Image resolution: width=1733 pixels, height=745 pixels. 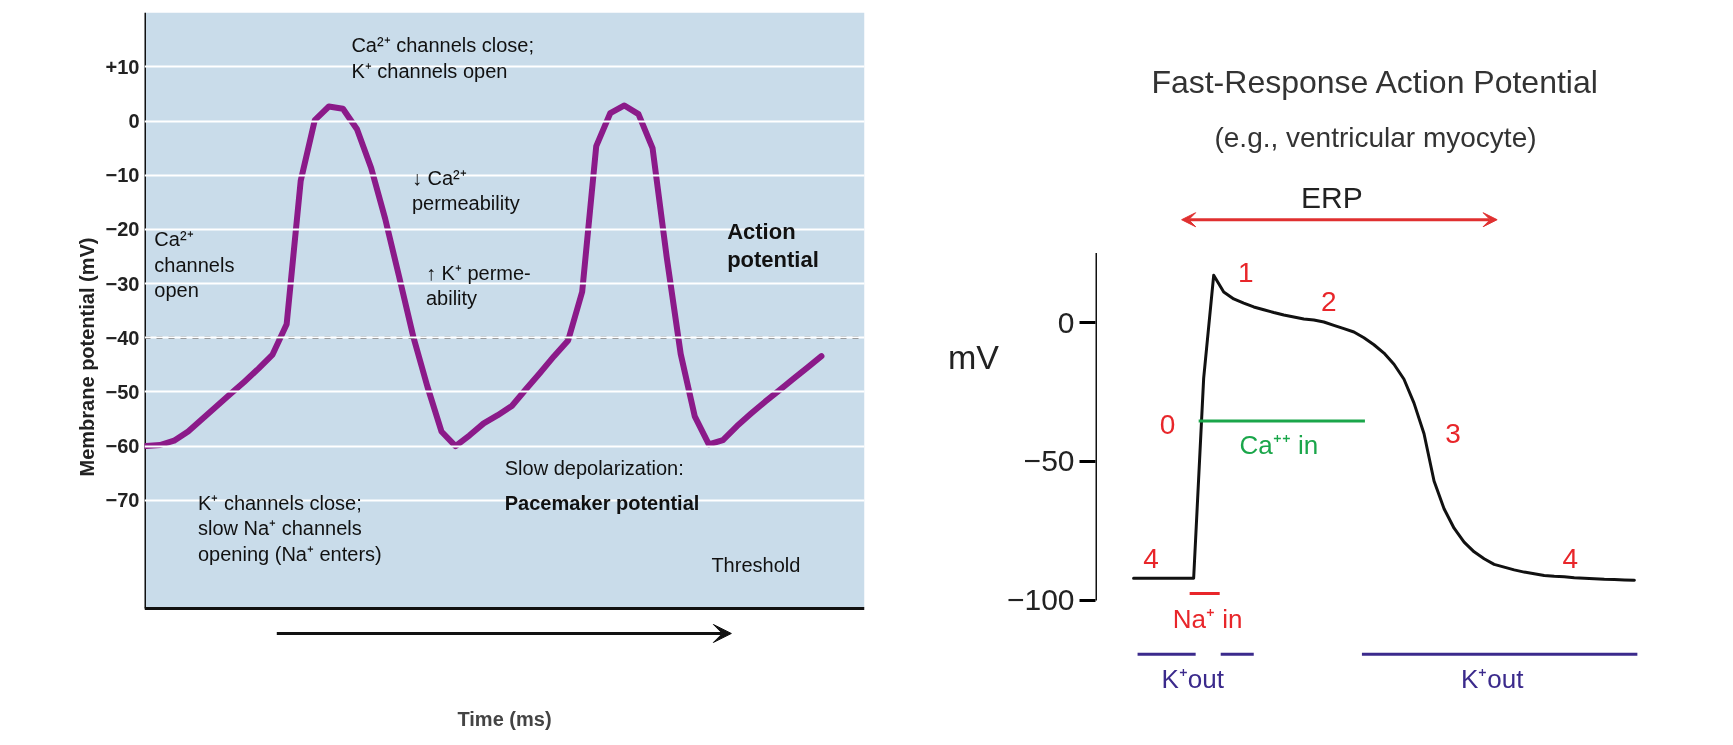 What do you see at coordinates (194, 264) in the screenshot?
I see `annotation: Ca²⁺ channels open` at bounding box center [194, 264].